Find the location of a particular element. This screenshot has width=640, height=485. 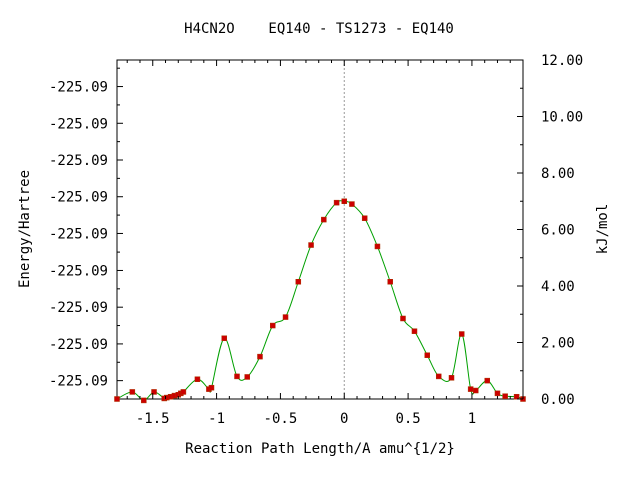

x-tick-label: -1.5 is located at coordinates (153, 419).